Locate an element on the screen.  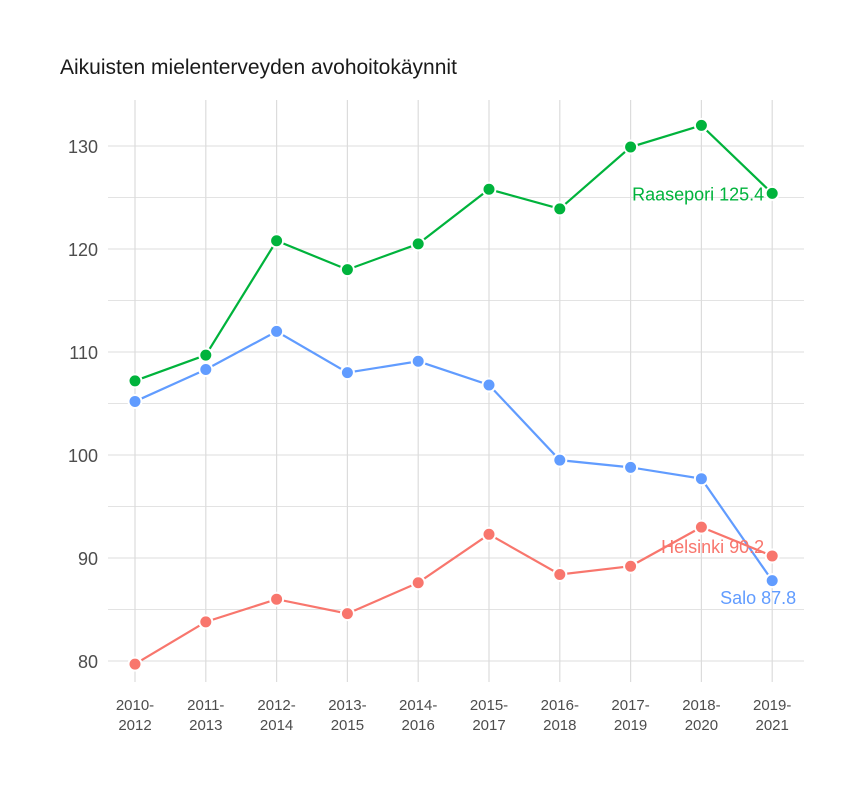
y-tick-label: 130 is located at coordinates (83, 147).